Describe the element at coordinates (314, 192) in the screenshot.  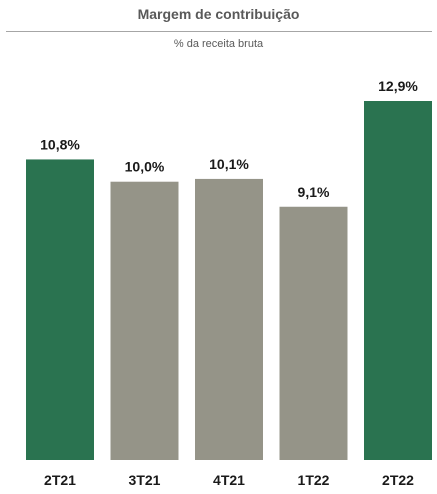
I see `data-label-1t22: 9,1%` at that location.